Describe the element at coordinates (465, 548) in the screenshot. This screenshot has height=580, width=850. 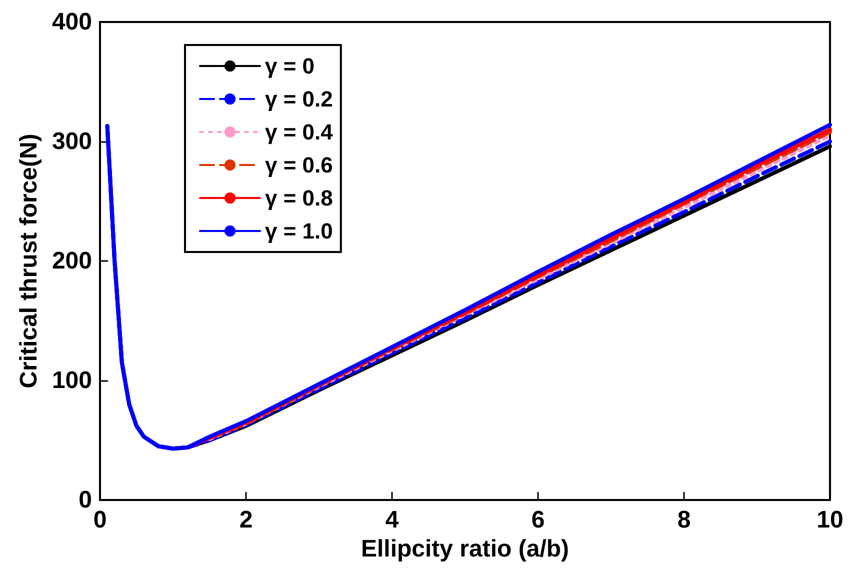
I see `x-axis-title: Ellipcity ratio (a/b)` at that location.